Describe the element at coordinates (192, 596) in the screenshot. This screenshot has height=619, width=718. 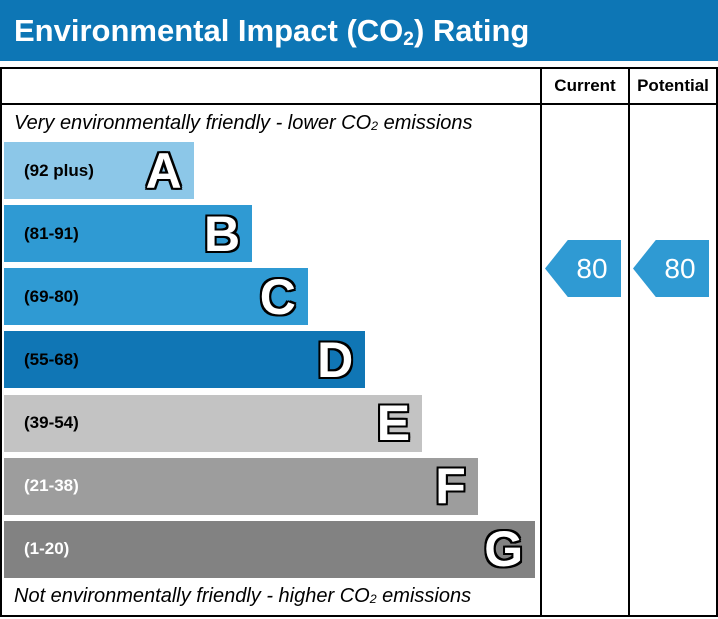
I see `bottom-note-pre: Not environmentally friendly - higher CO` at that location.